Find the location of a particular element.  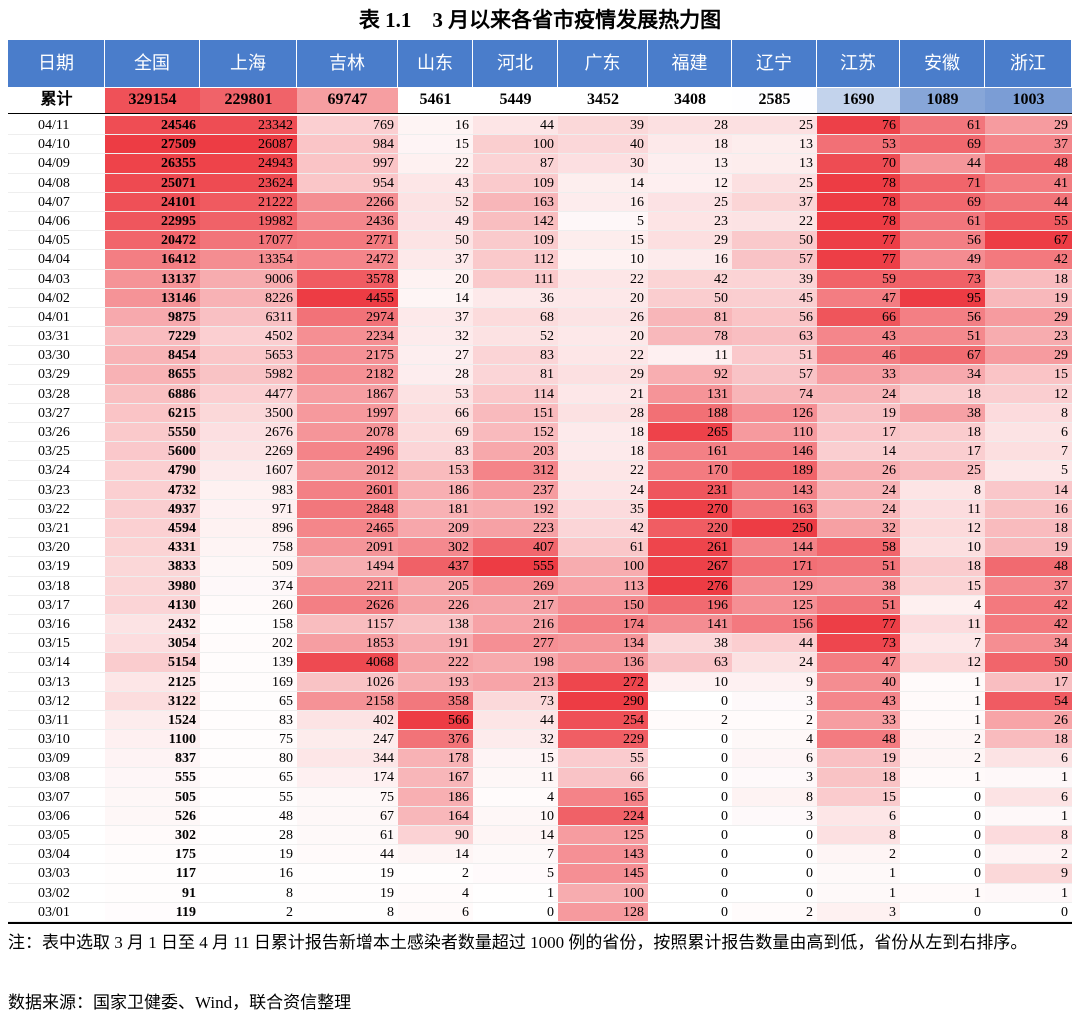

cell-value: 67 is located at coordinates (942, 356).